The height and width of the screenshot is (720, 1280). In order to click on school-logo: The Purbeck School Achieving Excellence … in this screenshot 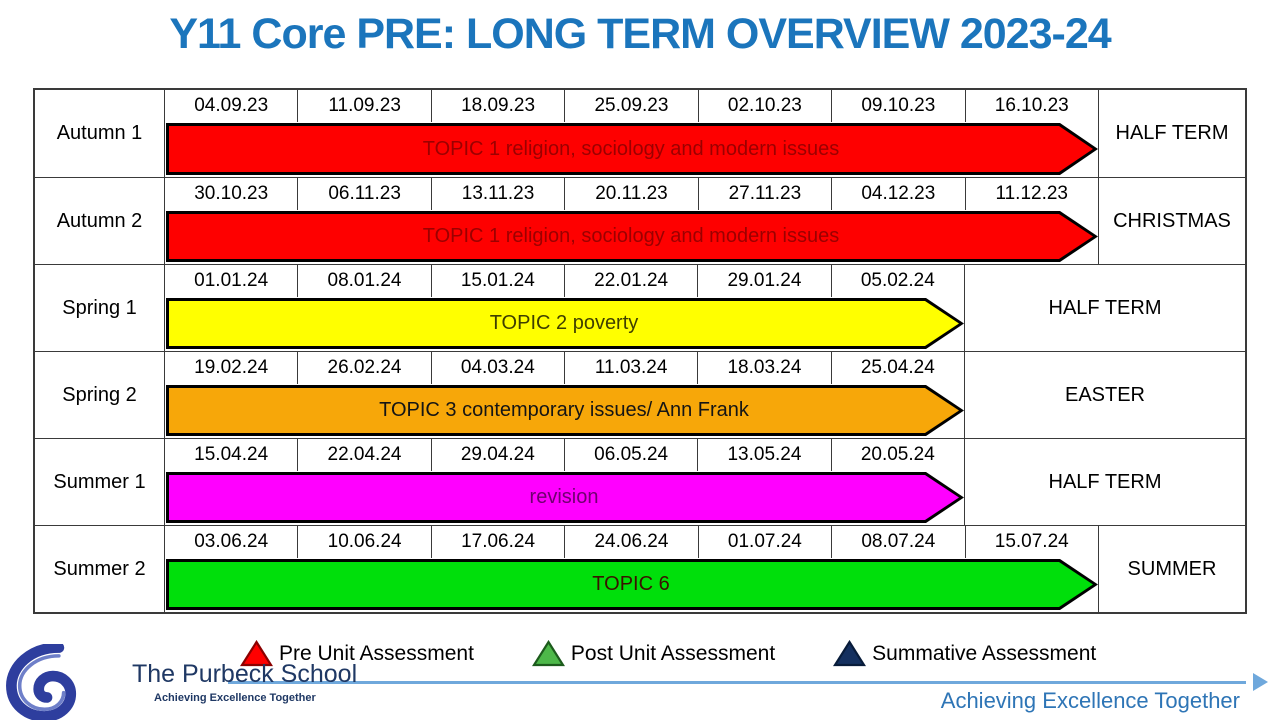, I will do `click(181, 682)`.